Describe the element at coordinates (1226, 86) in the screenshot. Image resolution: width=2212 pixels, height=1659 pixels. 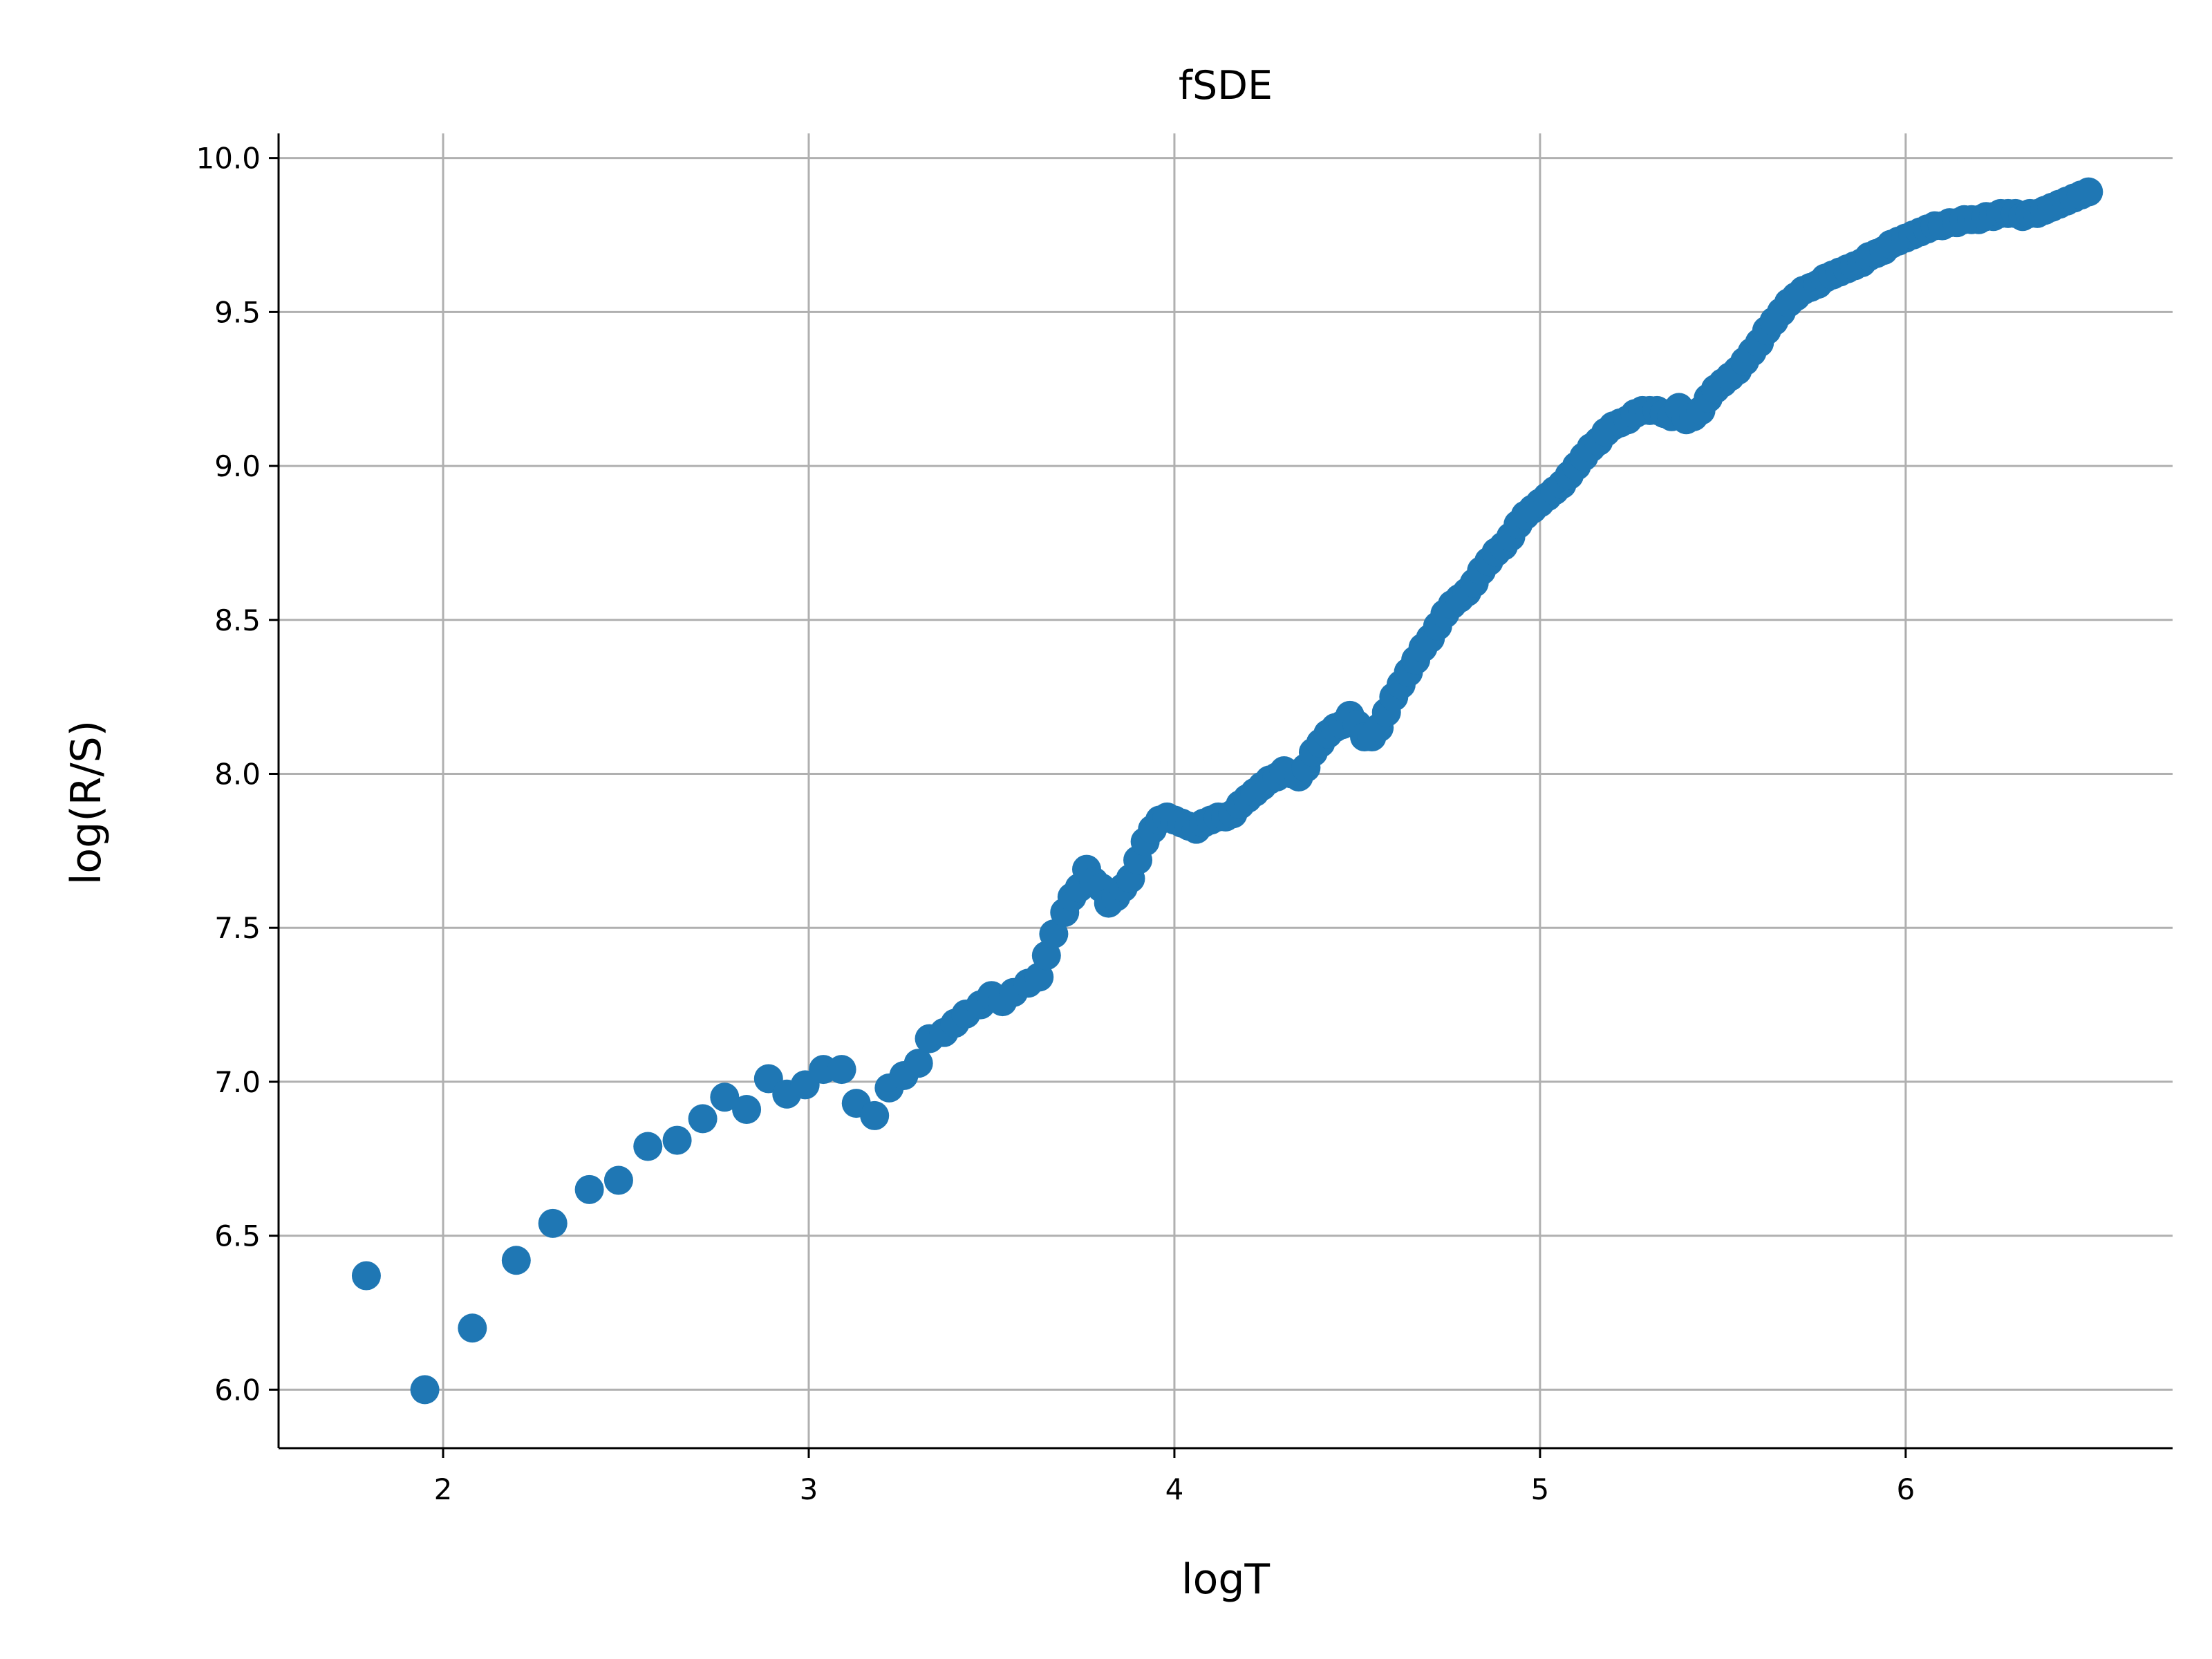
I see `chart-title: fSDE` at that location.